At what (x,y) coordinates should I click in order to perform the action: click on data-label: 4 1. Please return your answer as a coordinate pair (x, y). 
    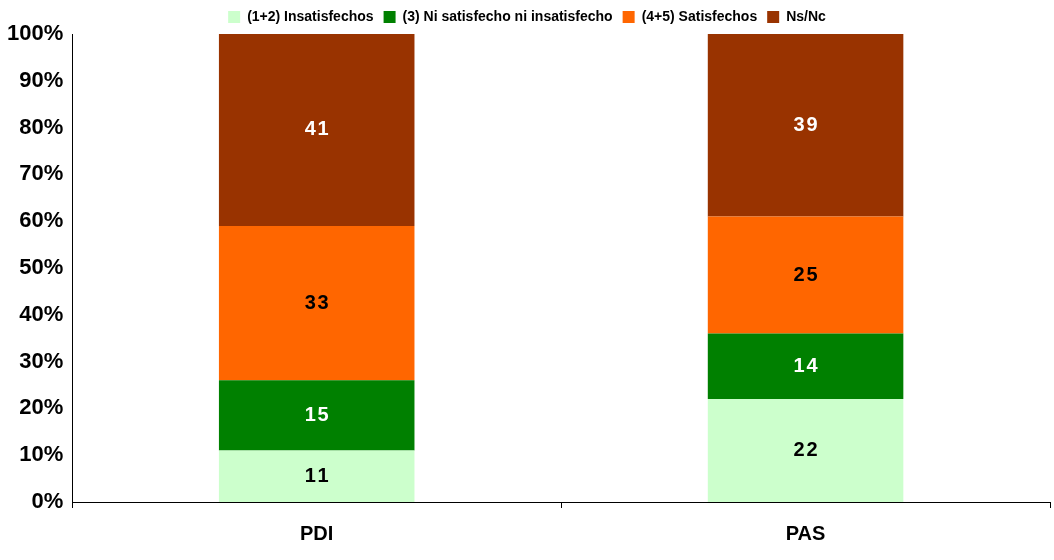
    Looking at the image, I should click on (316, 128).